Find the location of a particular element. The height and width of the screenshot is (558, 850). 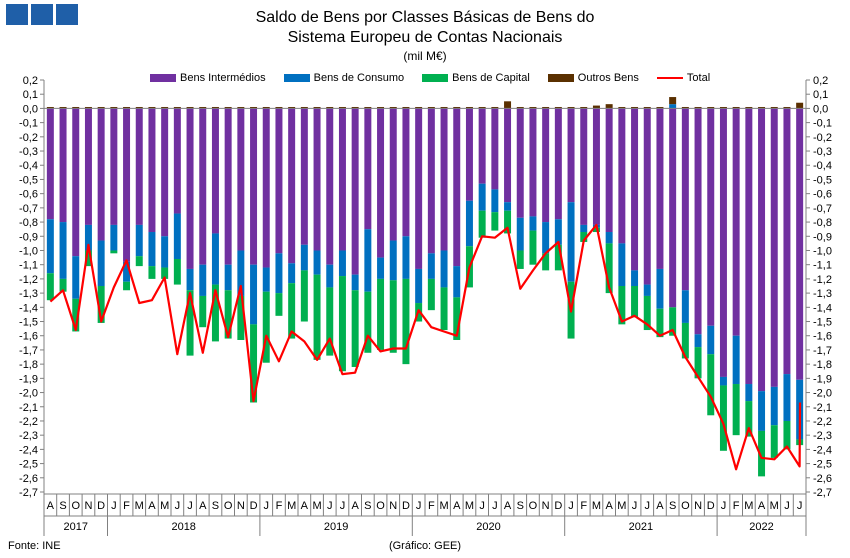

y-tick-label-right: -1,1 is located at coordinates (822, 266).